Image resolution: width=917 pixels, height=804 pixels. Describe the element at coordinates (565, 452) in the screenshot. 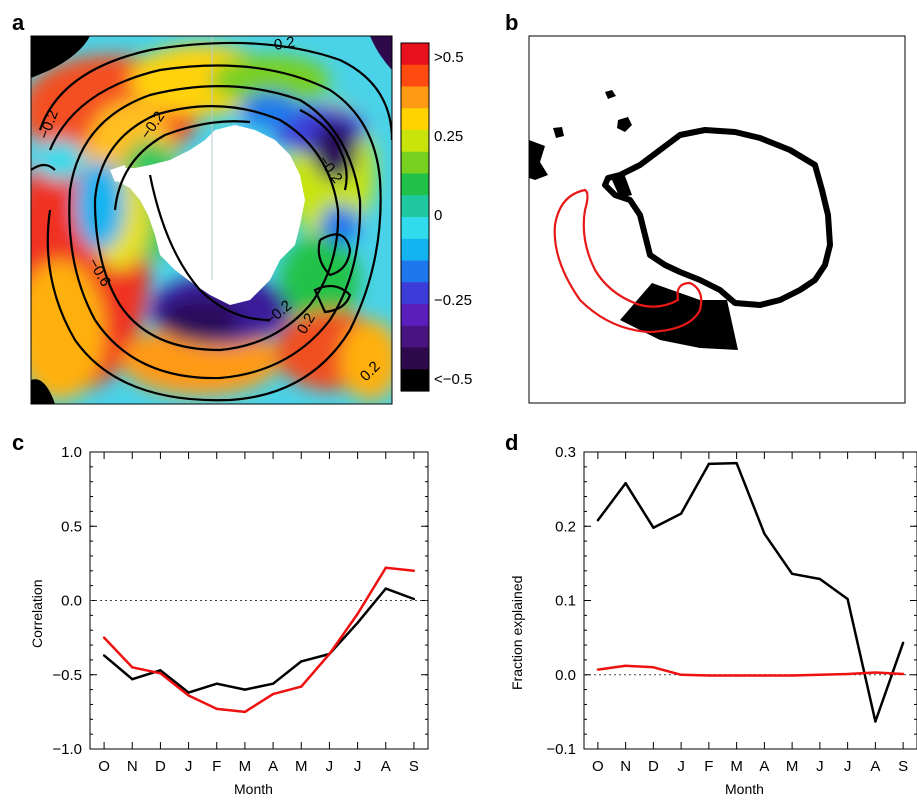

I see `y-tick-label: 0.3` at that location.